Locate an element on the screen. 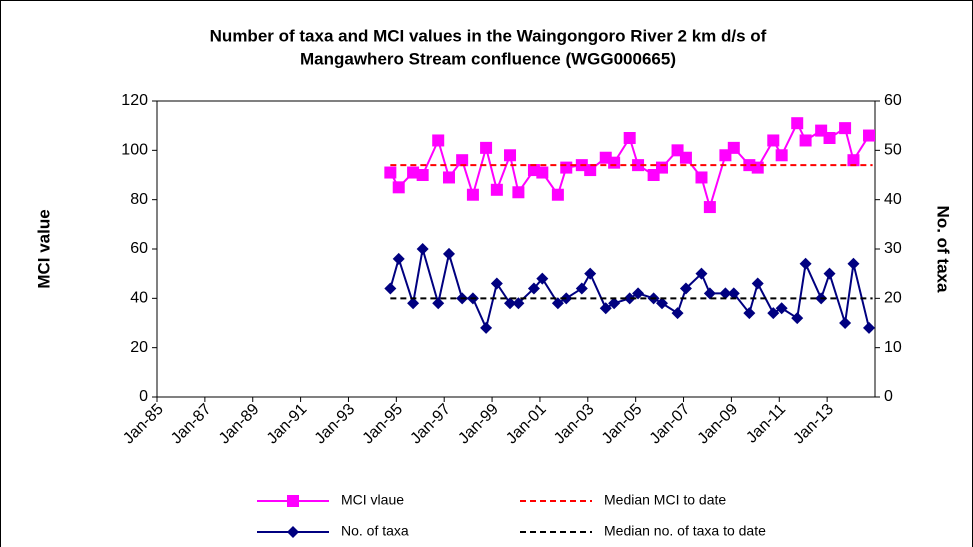 This screenshot has height=547, width=973. y2-tick-label: 10 is located at coordinates (893, 347).